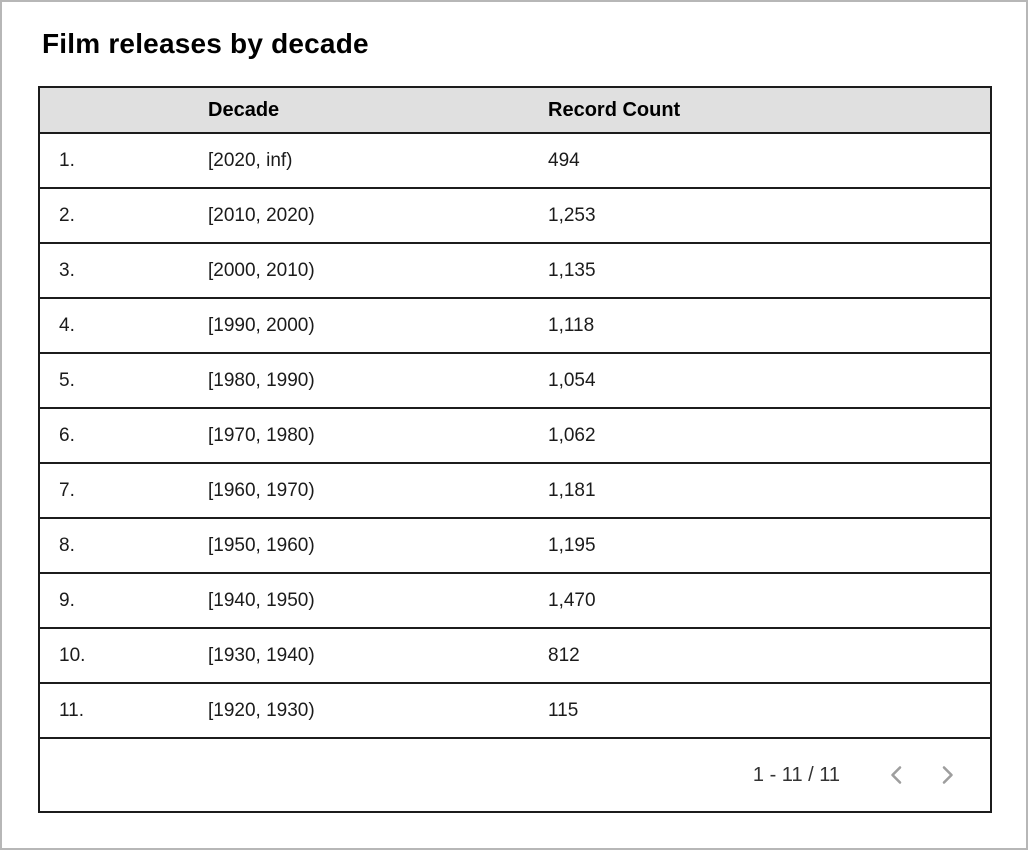  I want to click on row-number: 1., so click(123, 161).